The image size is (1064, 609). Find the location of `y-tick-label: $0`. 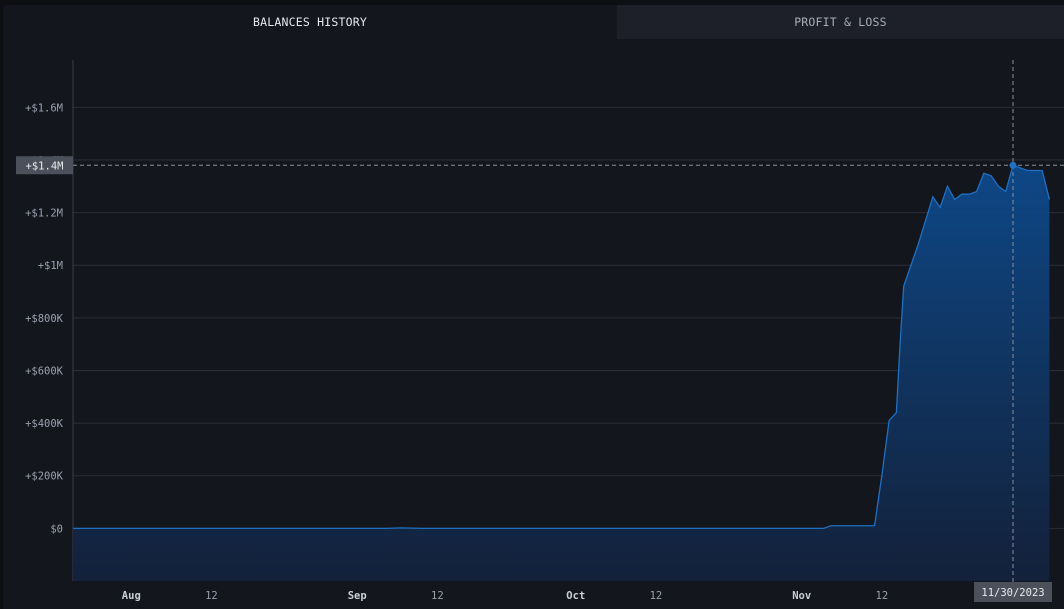

y-tick-label: $0 is located at coordinates (56, 529).